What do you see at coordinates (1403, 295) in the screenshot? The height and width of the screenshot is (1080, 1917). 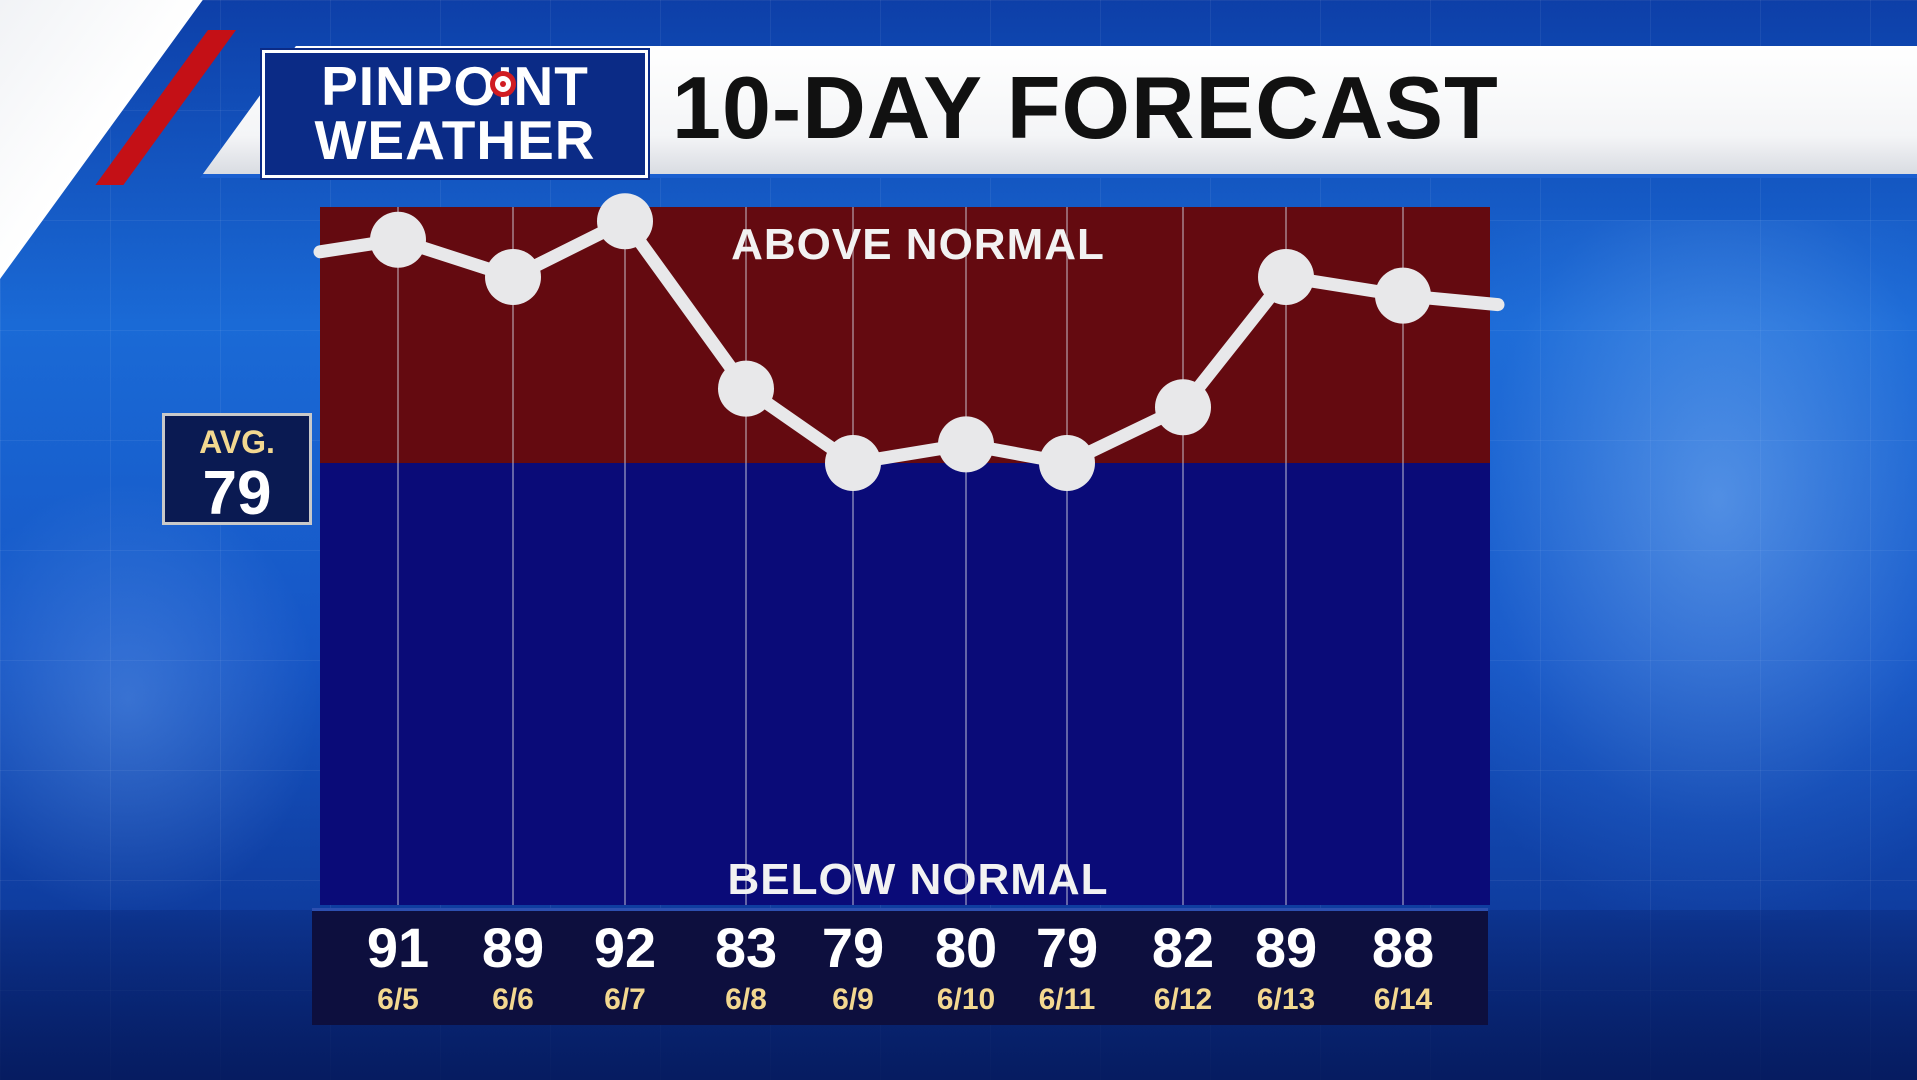 I see `data-point-6/14` at bounding box center [1403, 295].